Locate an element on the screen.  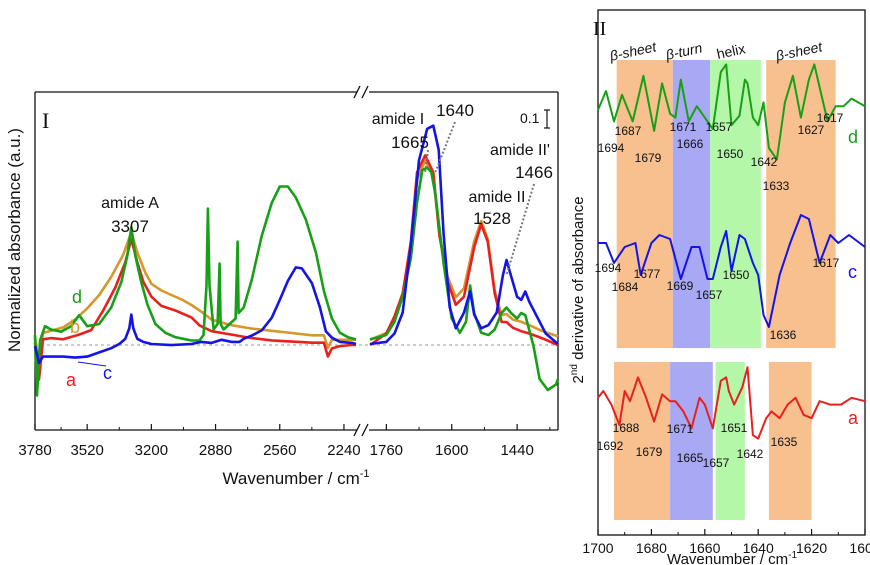
peak-label-c: 1650 is located at coordinates (736, 275).